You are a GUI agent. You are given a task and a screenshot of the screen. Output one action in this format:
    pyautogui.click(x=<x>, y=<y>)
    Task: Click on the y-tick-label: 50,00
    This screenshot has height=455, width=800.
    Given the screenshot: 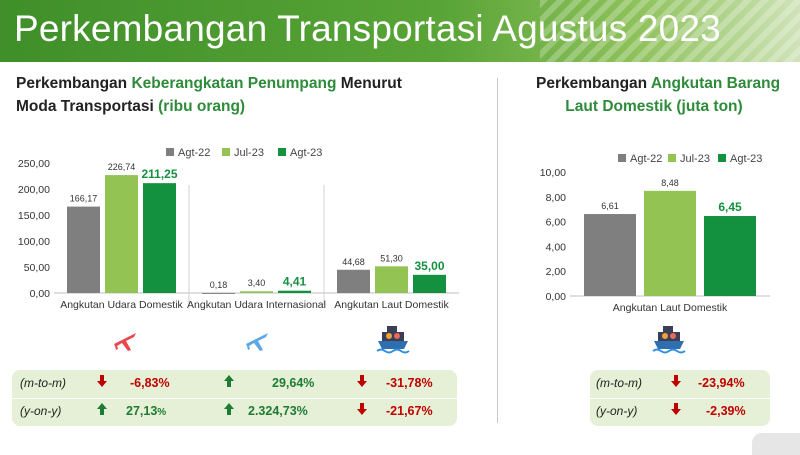 What is the action you would take?
    pyautogui.click(x=37, y=268)
    